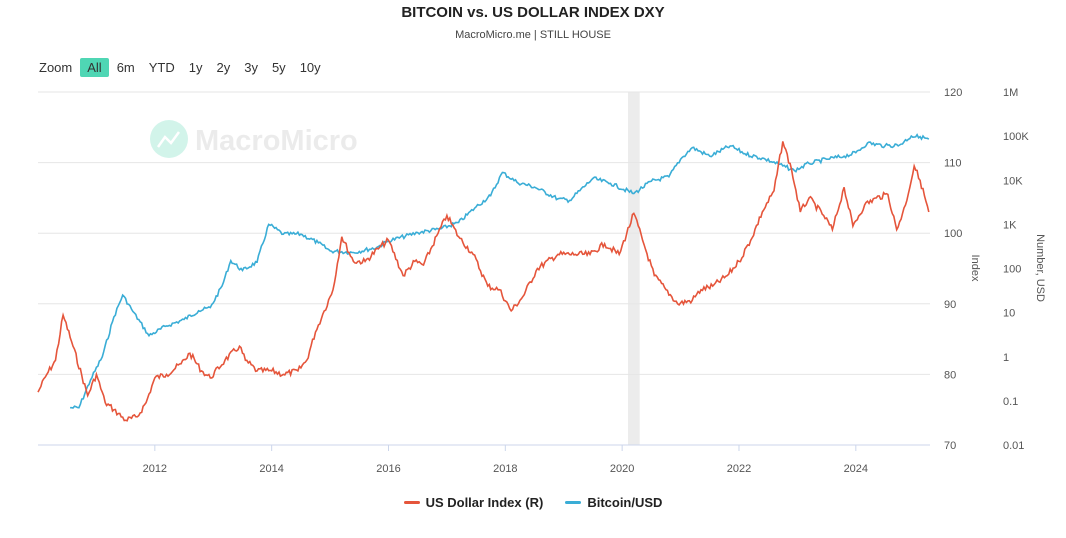  What do you see at coordinates (1013, 181) in the screenshot?
I see `usd-tick-label: 10K` at bounding box center [1013, 181].